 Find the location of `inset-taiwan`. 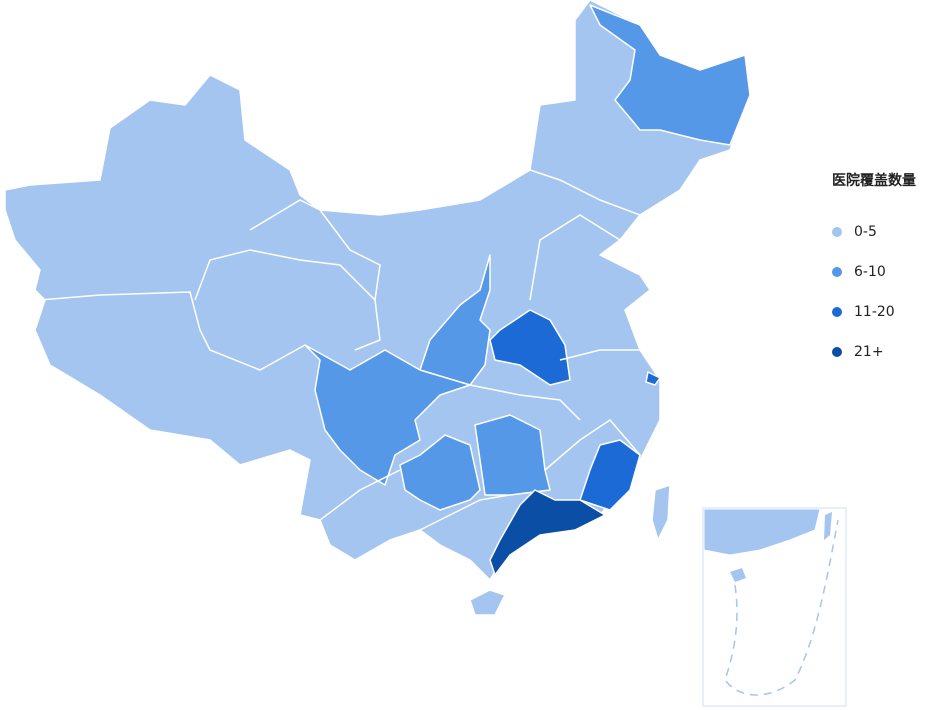

inset-taiwan is located at coordinates (828, 526).